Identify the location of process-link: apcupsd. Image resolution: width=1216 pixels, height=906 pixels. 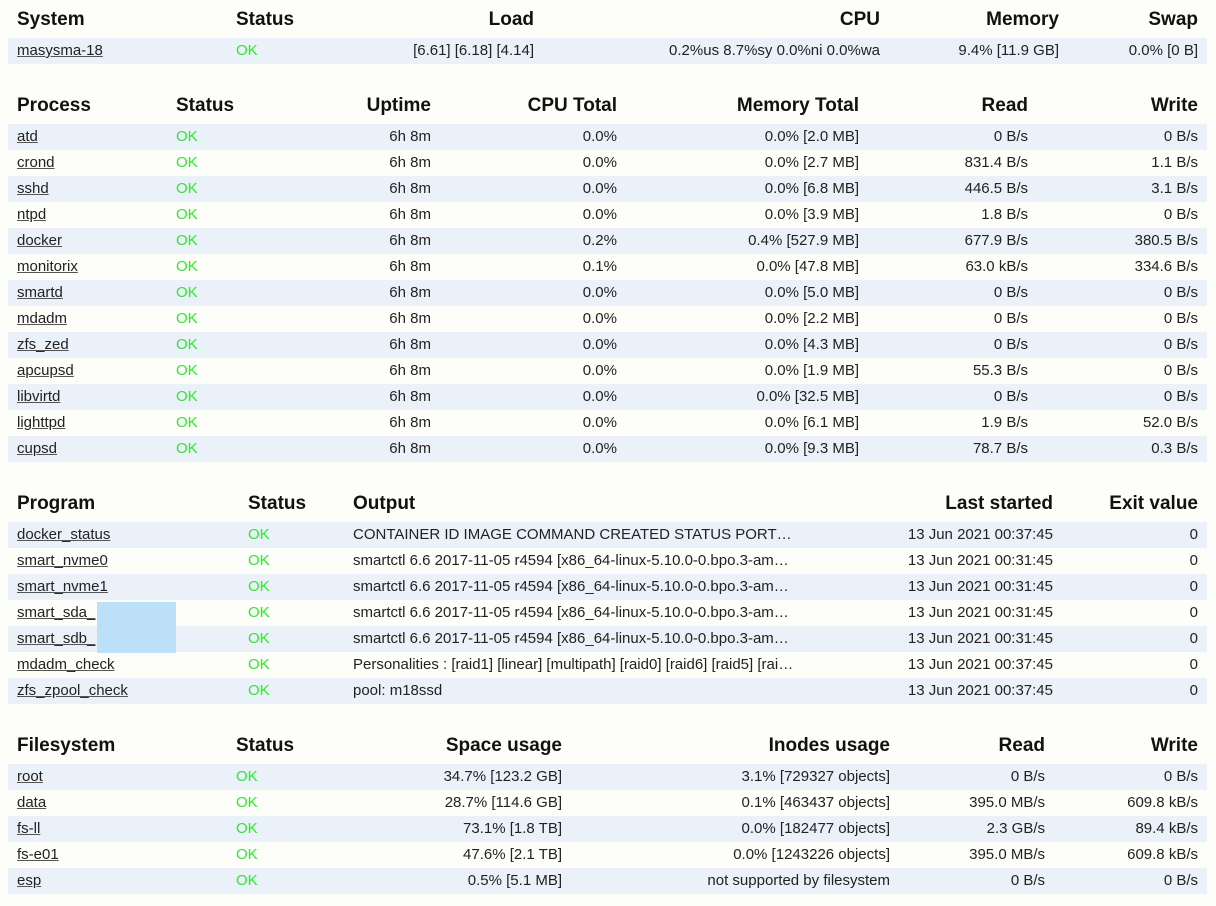
(45, 370).